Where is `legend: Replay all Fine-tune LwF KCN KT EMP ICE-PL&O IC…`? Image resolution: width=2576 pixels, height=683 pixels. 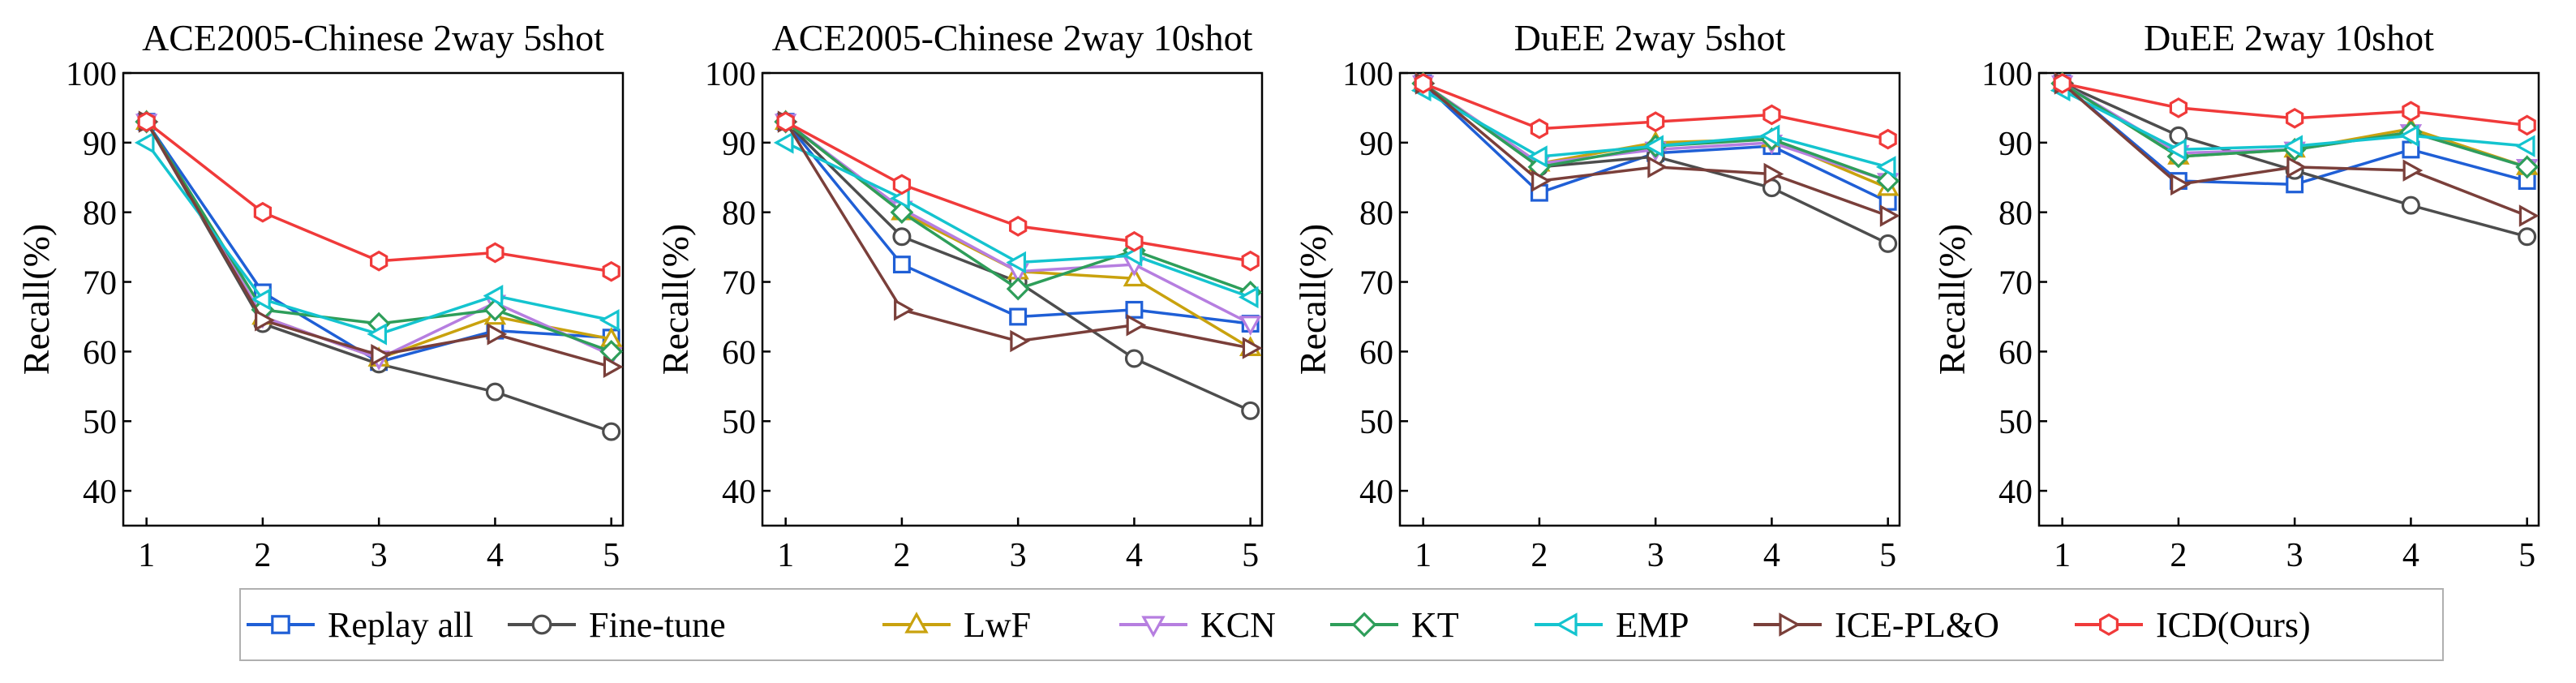 legend: Replay all Fine-tune LwF KCN KT EMP ICE-PL&O IC… is located at coordinates (1341, 625).